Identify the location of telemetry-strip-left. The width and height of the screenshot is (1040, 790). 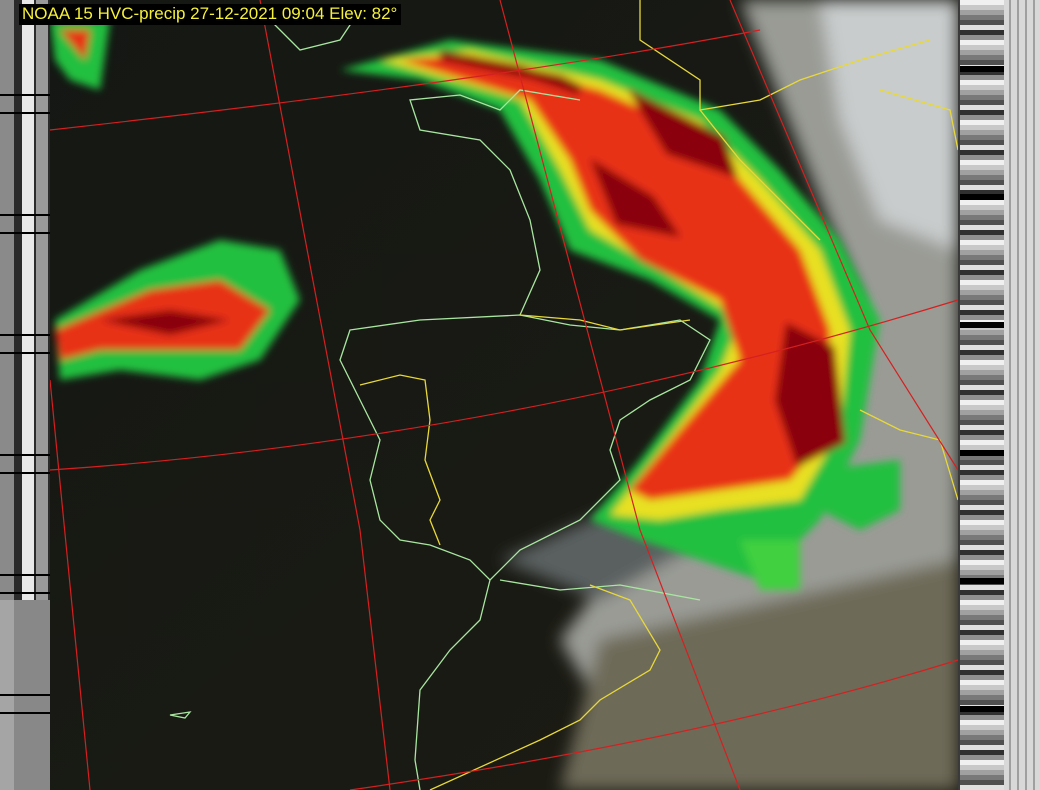
(25, 395).